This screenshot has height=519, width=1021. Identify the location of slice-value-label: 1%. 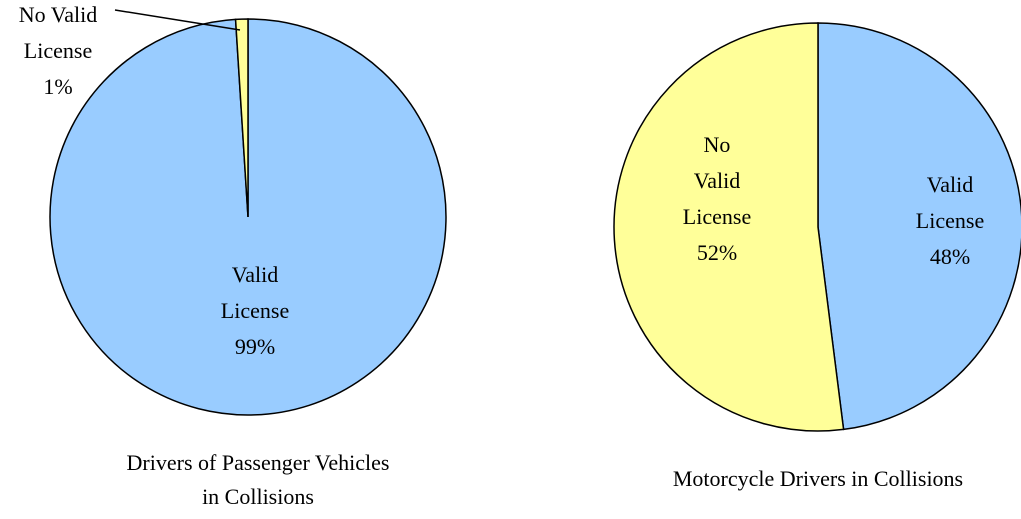
(57, 86).